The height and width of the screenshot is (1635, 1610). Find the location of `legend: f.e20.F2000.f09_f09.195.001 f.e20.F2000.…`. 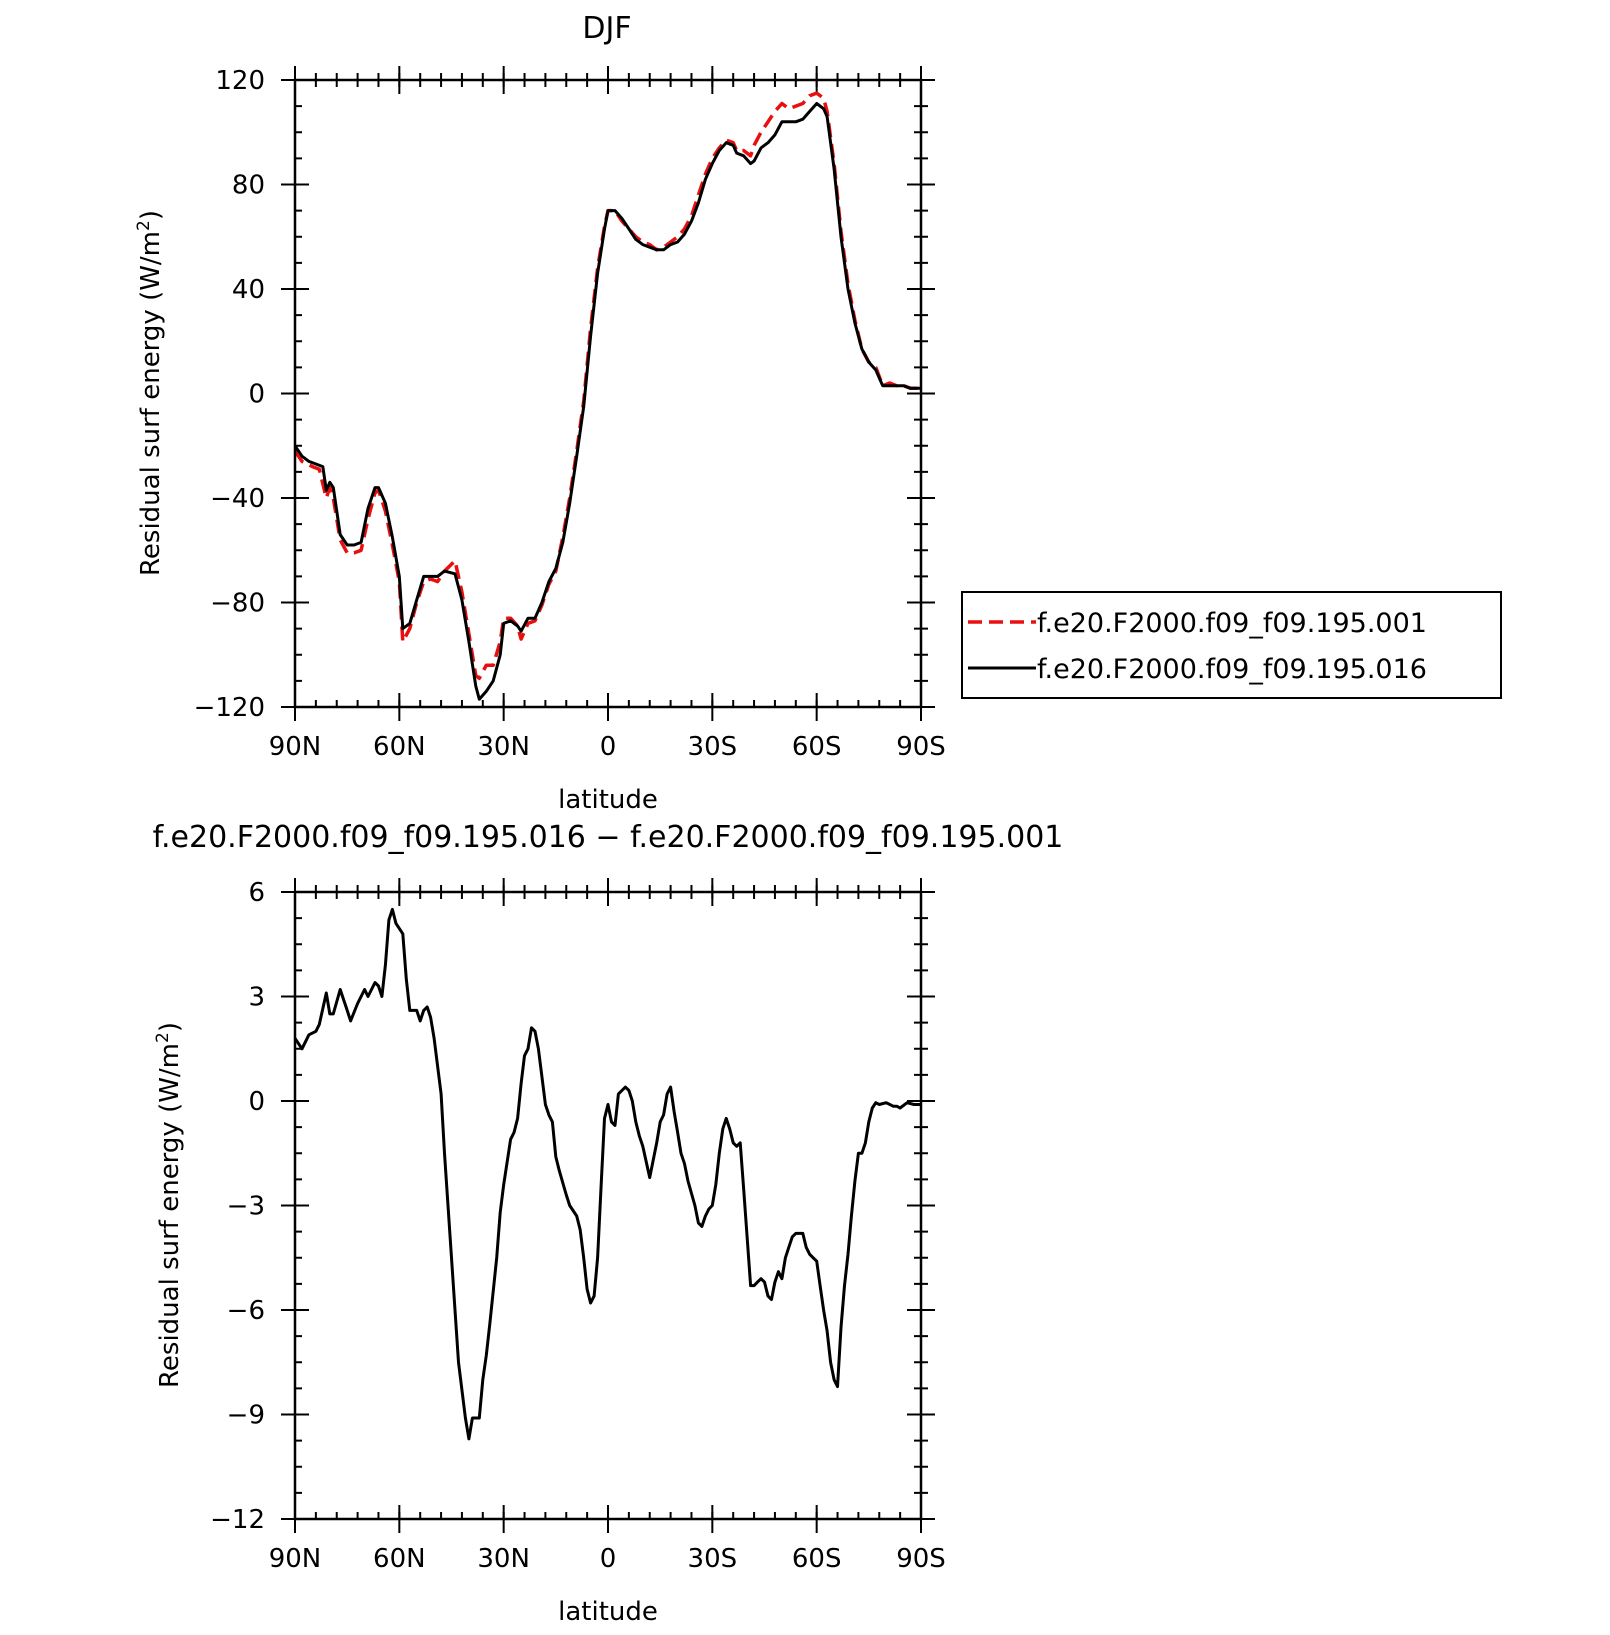

legend: f.e20.F2000.f09_f09.195.001 f.e20.F2000.… is located at coordinates (1231, 645).